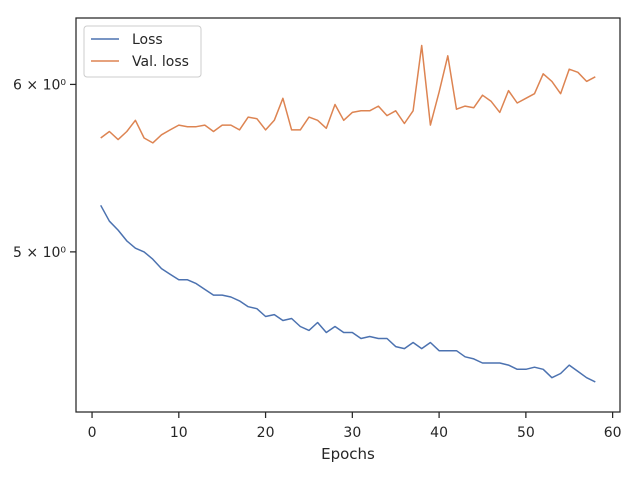 The height and width of the screenshot is (480, 640). Describe the element at coordinates (39, 85) in the screenshot. I see `y-tick-label: 6 × 10⁰` at that location.